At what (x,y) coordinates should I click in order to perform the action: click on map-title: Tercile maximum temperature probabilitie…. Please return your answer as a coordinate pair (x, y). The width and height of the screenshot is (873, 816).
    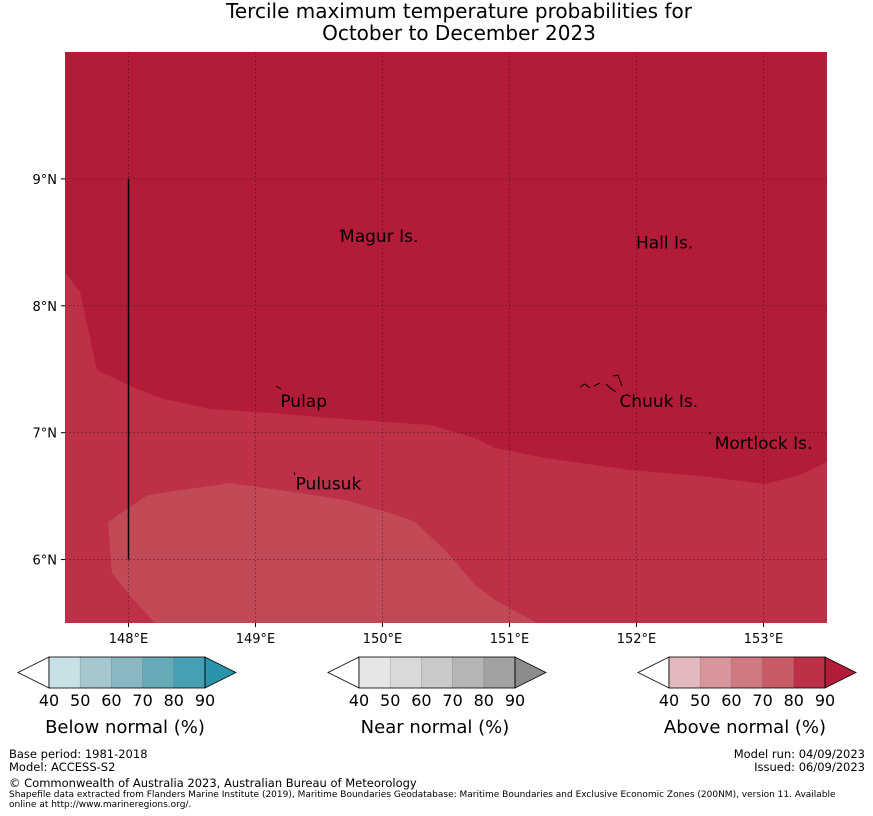
    Looking at the image, I should click on (436, 22).